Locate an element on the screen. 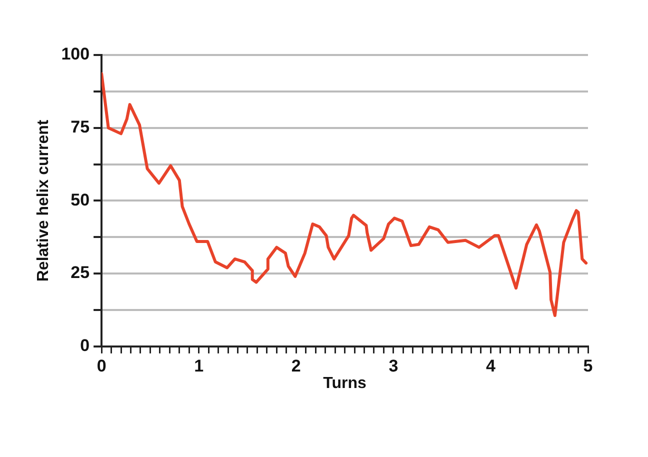 This screenshot has height=457, width=648. y-tick-label: 75 is located at coordinates (80, 127).